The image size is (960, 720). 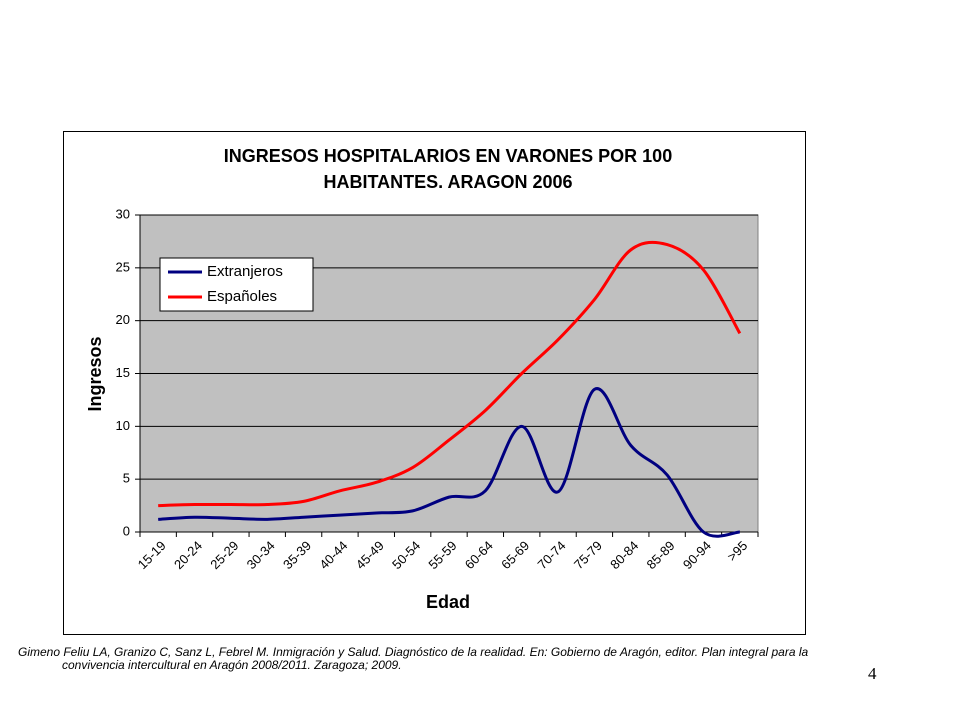 What do you see at coordinates (245, 271) in the screenshot?
I see `legend-label: Extranjeros` at bounding box center [245, 271].